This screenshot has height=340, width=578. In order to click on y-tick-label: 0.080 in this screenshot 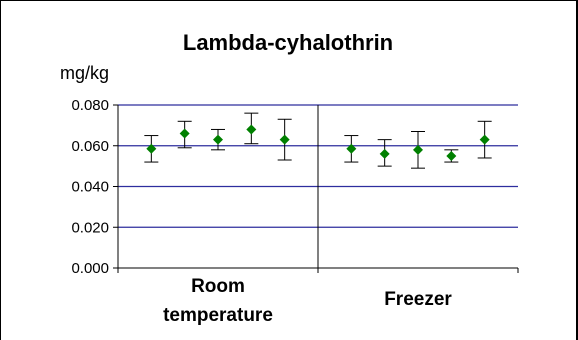, I will do `click(90, 105)`.